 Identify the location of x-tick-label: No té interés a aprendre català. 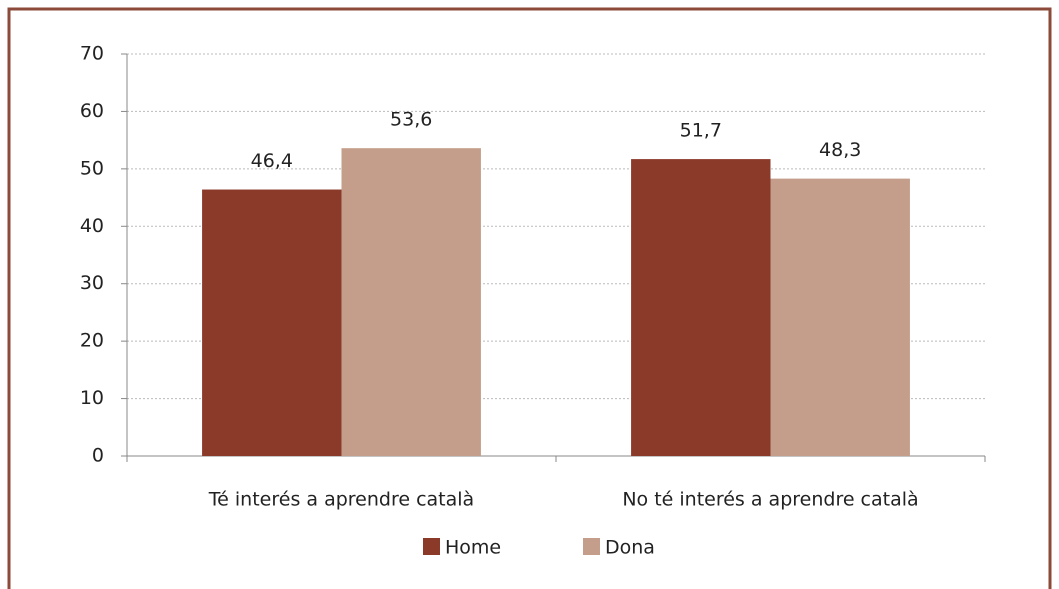
(770, 500).